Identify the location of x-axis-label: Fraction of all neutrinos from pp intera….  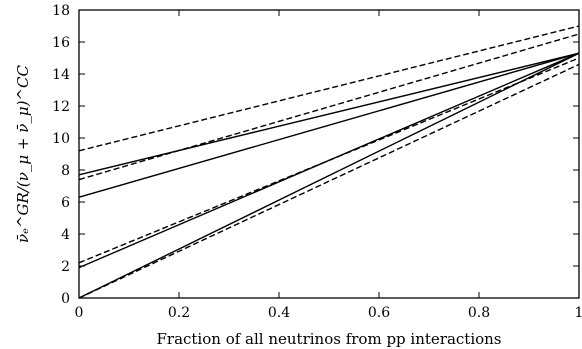
(328, 339).